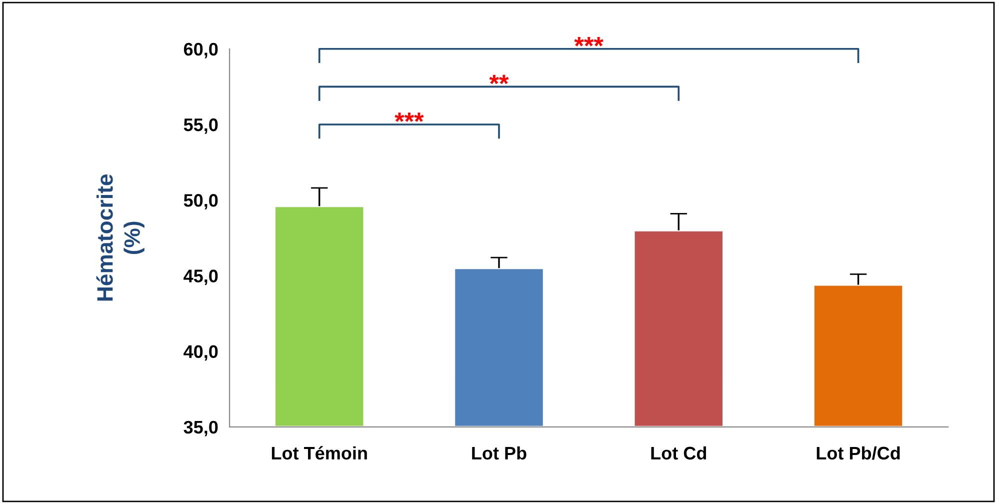 This screenshot has width=998, height=504. I want to click on y-tick-label: 35,0, so click(201, 428).